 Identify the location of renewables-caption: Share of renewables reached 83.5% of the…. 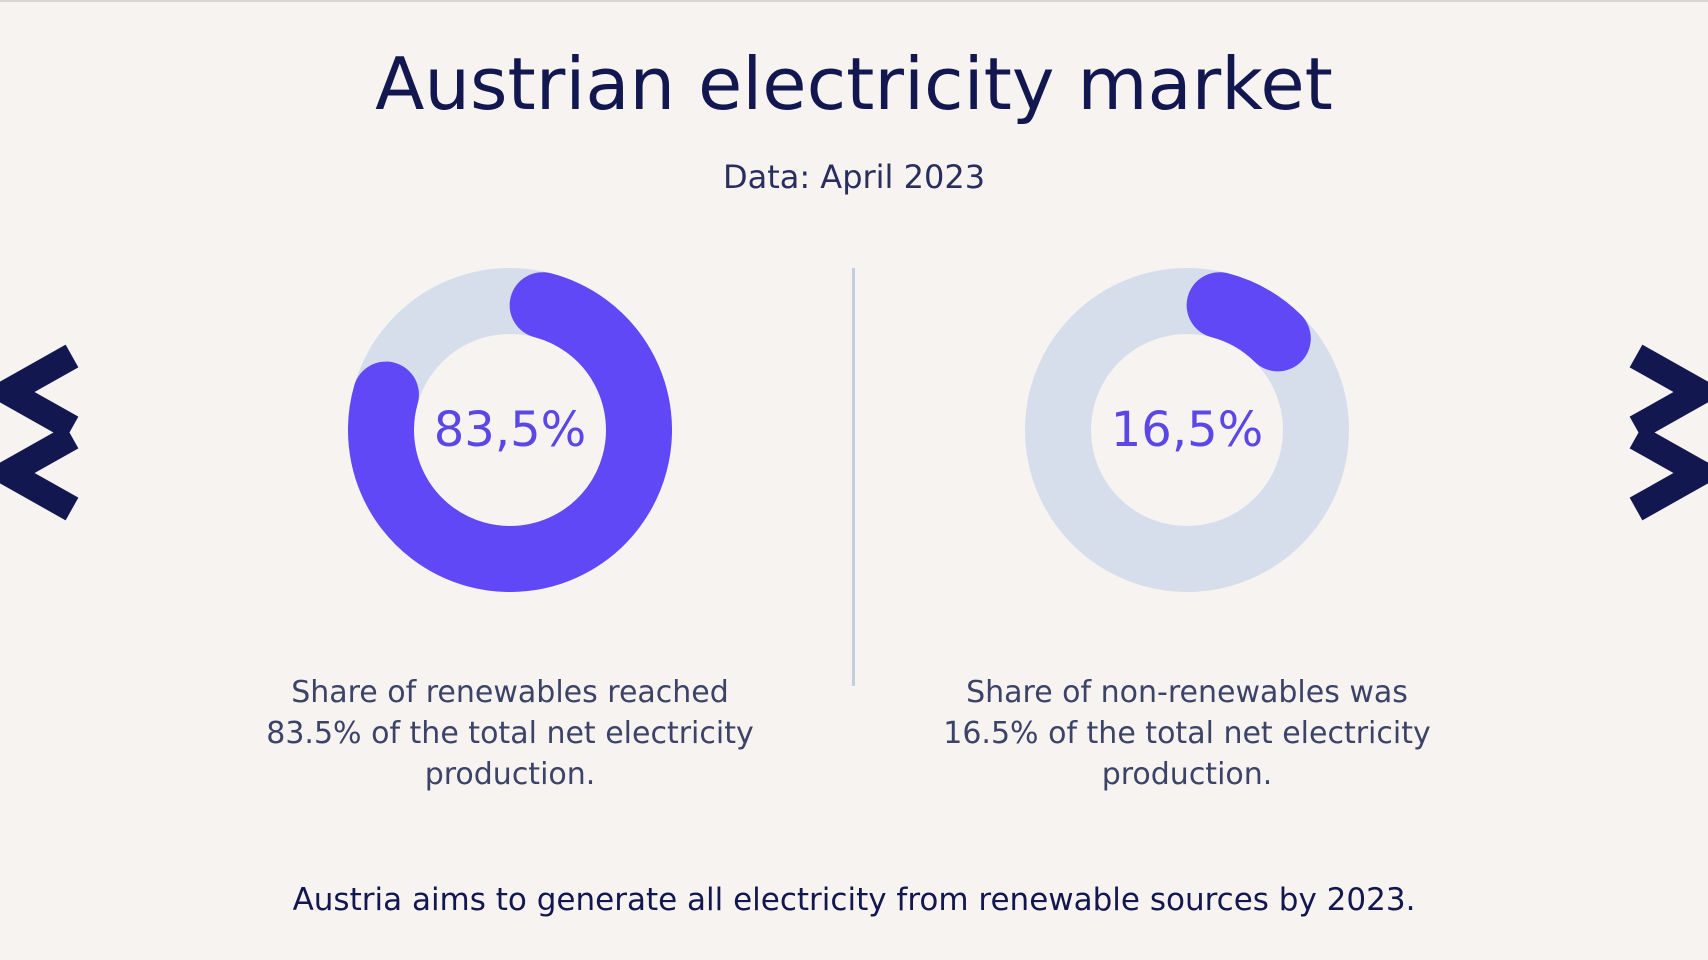
(510, 733).